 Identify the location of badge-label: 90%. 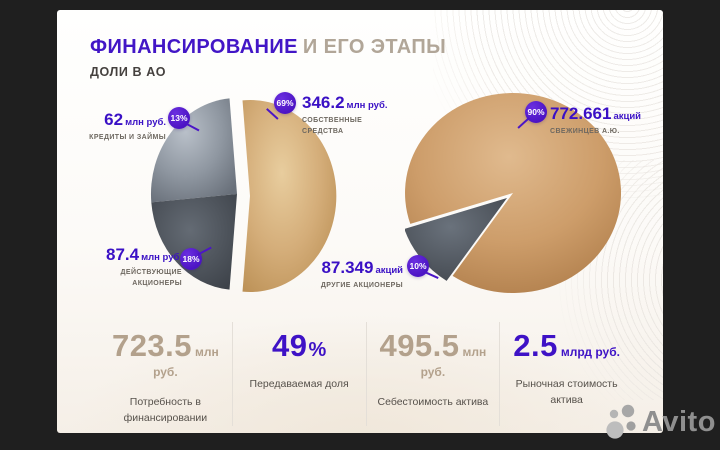
(536, 112).